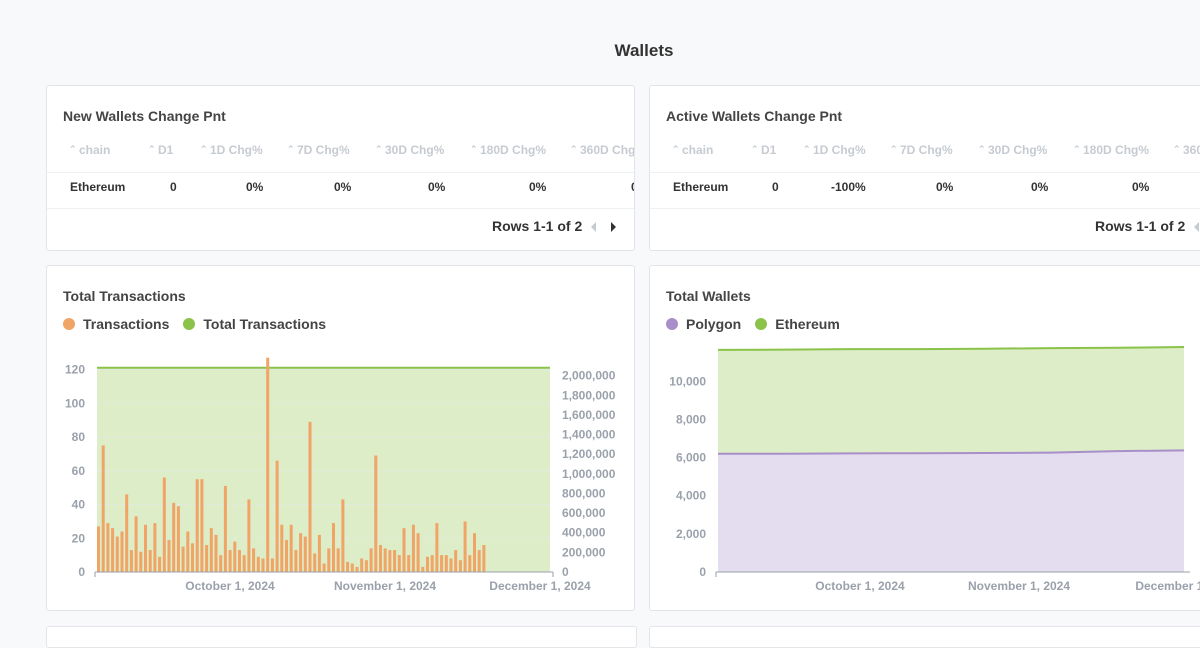  What do you see at coordinates (703, 324) in the screenshot?
I see `legend-item-polygon: Polygon` at bounding box center [703, 324].